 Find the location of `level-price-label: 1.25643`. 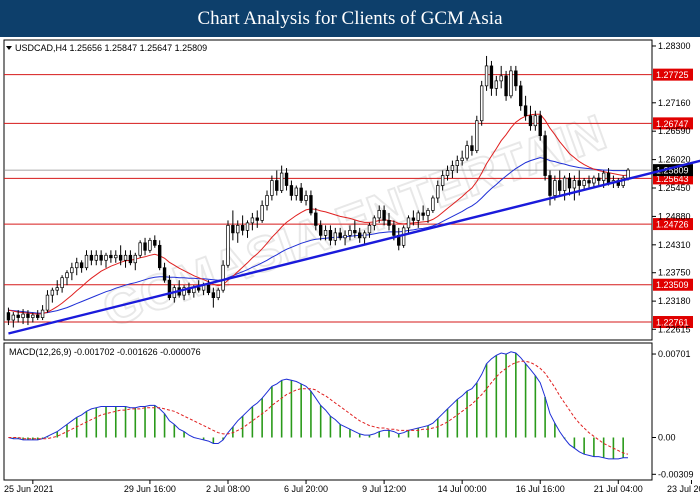

level-price-label: 1.25643 is located at coordinates (672, 179).